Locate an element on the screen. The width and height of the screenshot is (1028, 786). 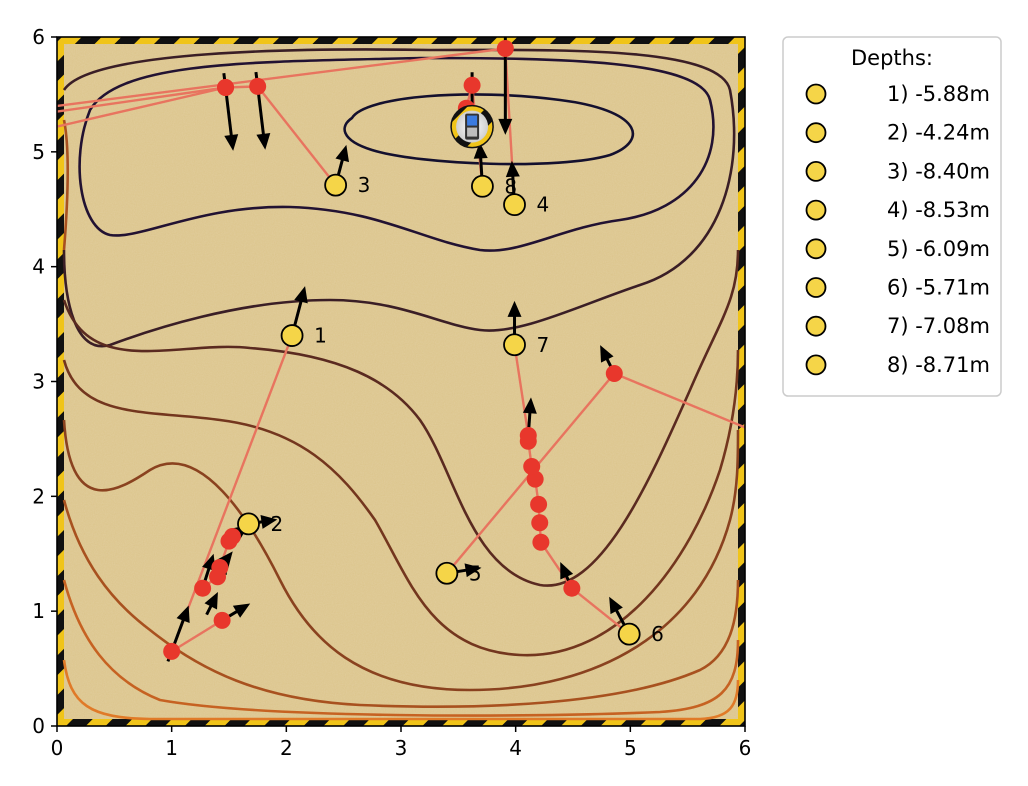
x-tick-label: 3 is located at coordinates (401, 748).